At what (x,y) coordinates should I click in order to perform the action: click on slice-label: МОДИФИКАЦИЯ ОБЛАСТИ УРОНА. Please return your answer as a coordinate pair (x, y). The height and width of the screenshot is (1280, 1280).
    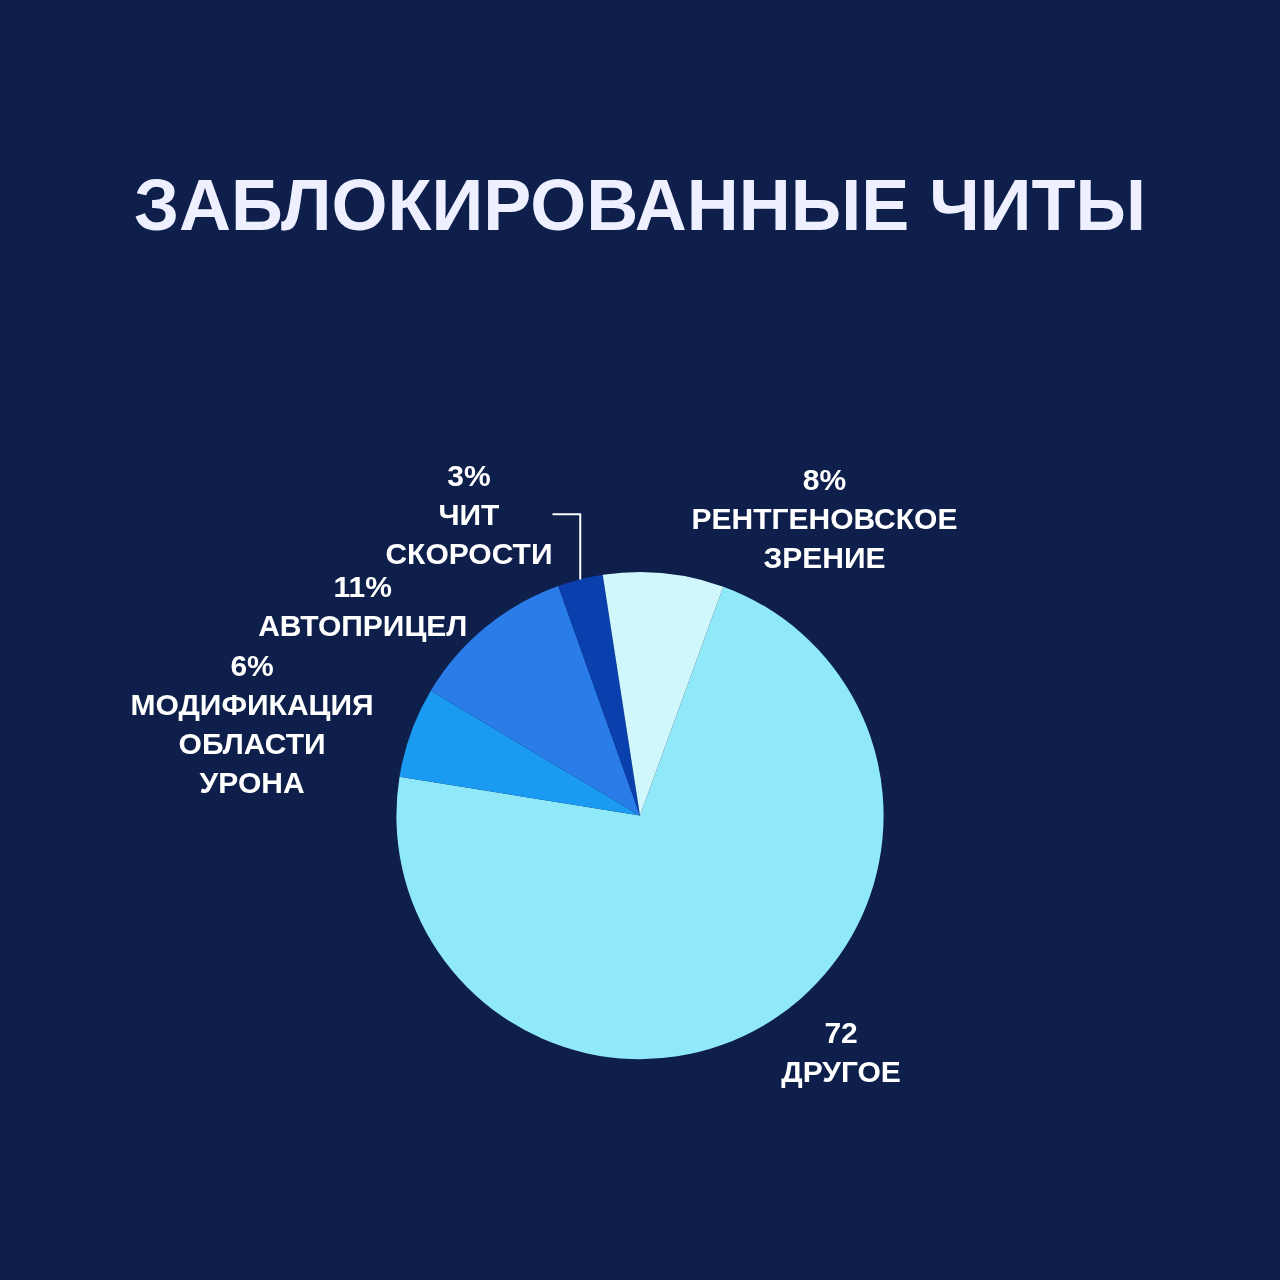
    Looking at the image, I should click on (252, 743).